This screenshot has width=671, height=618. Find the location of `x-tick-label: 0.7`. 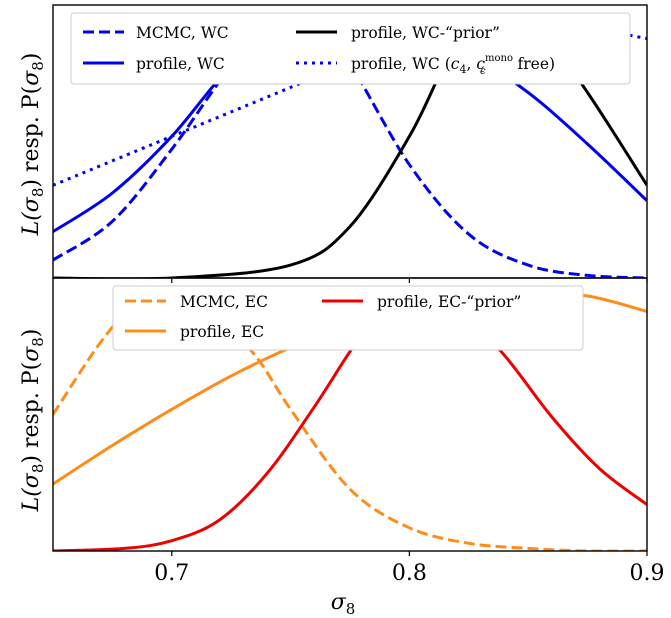

x-tick-label: 0.7 is located at coordinates (171, 573).